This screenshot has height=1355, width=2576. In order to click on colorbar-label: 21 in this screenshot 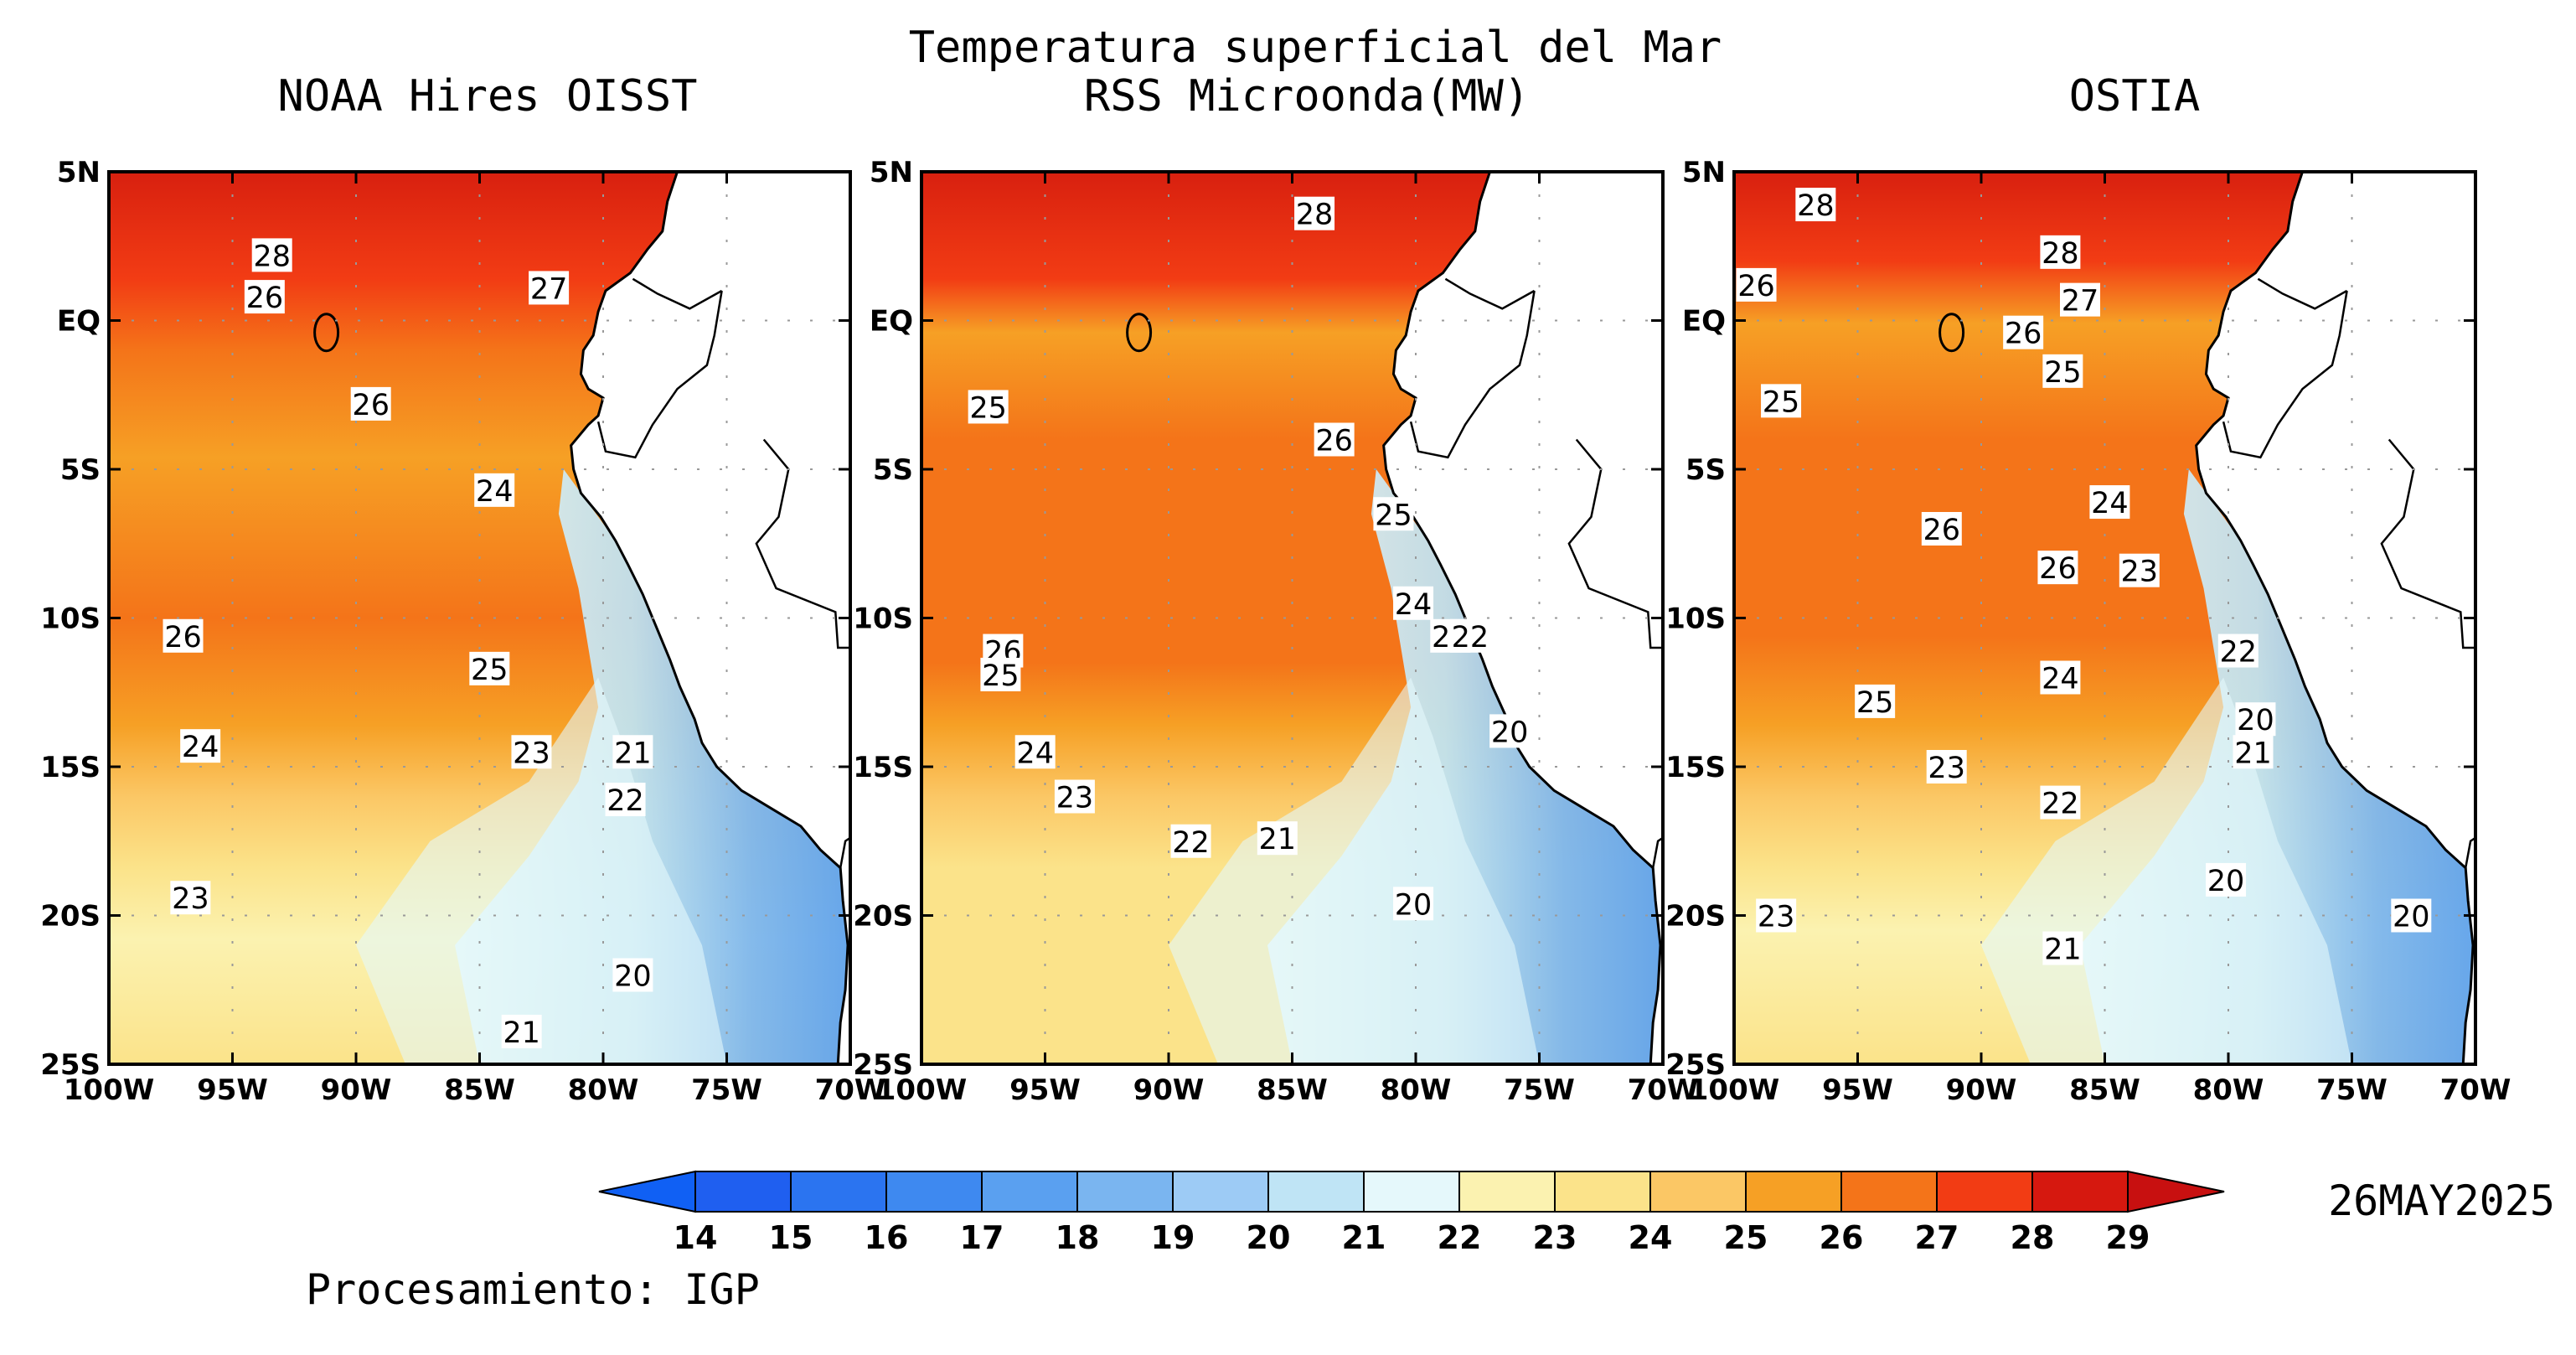, I will do `click(1364, 1237)`.